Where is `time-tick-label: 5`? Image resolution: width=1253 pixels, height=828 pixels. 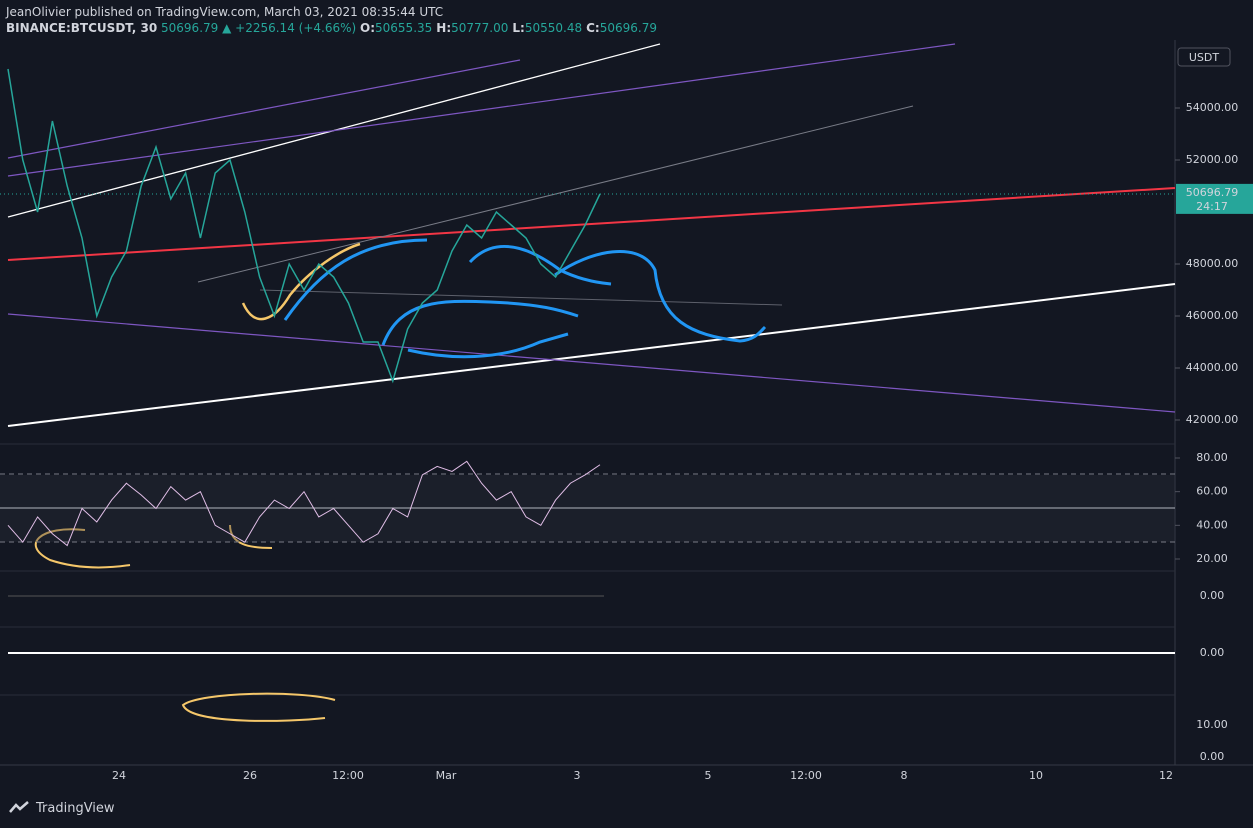 time-tick-label: 5 is located at coordinates (708, 775).